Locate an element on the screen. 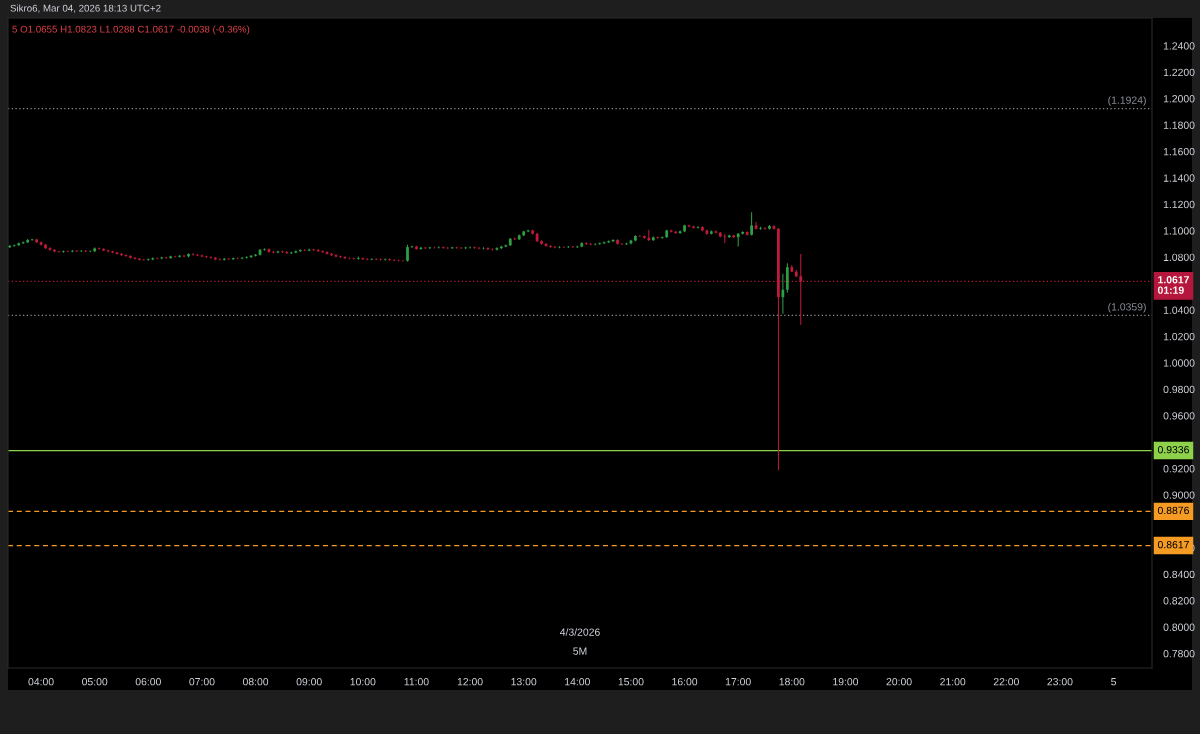 The height and width of the screenshot is (734, 1200). x-tick-label: 08:00 is located at coordinates (255, 682).